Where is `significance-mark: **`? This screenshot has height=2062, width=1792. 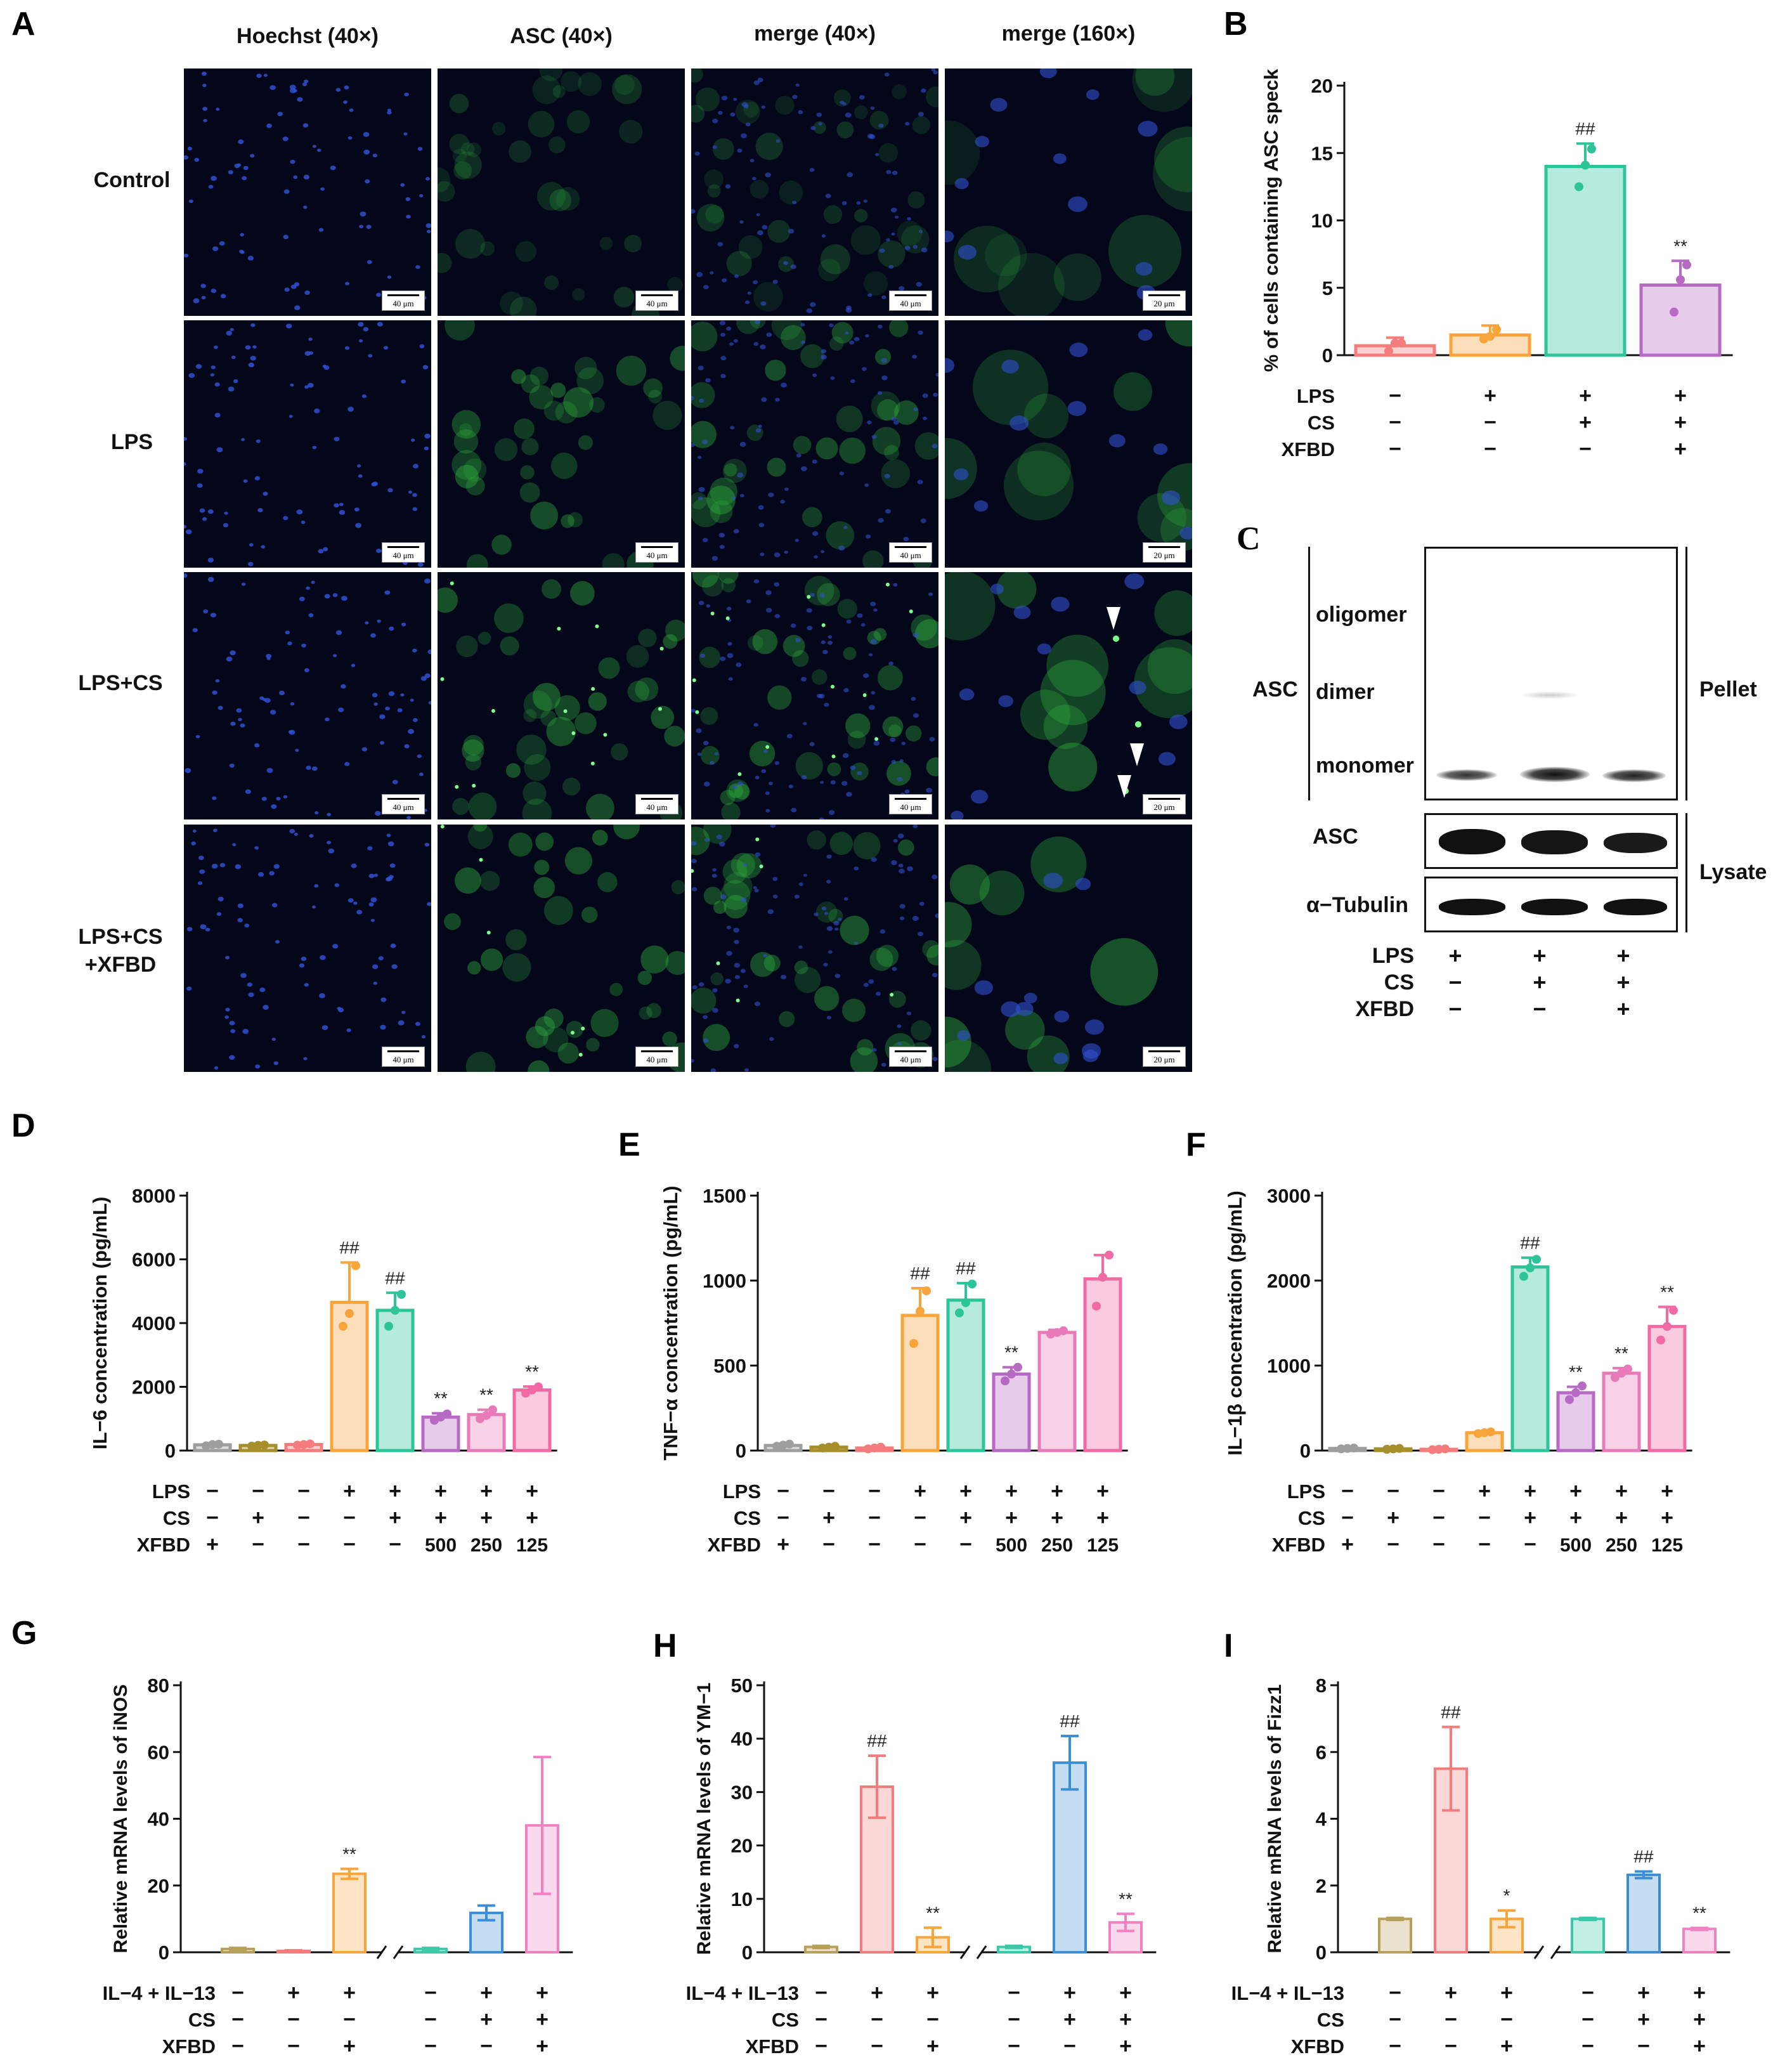
significance-mark: ** is located at coordinates (349, 1853).